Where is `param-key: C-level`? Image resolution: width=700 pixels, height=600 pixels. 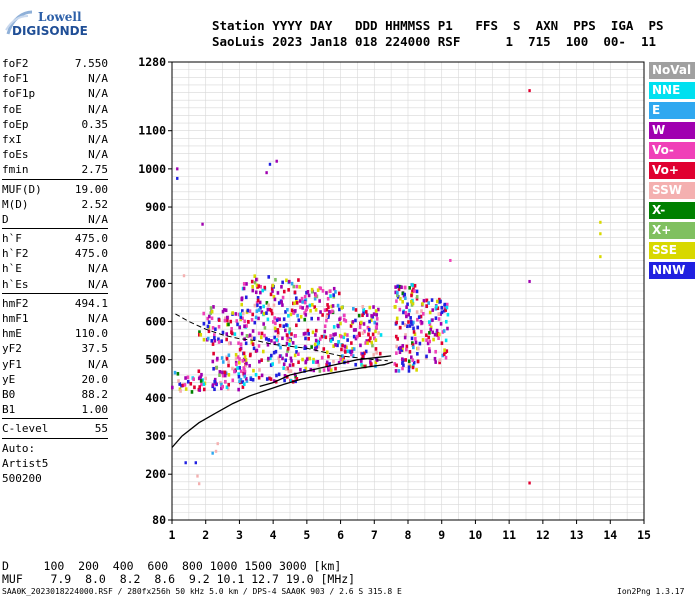 param-key: C-level is located at coordinates (25, 429).